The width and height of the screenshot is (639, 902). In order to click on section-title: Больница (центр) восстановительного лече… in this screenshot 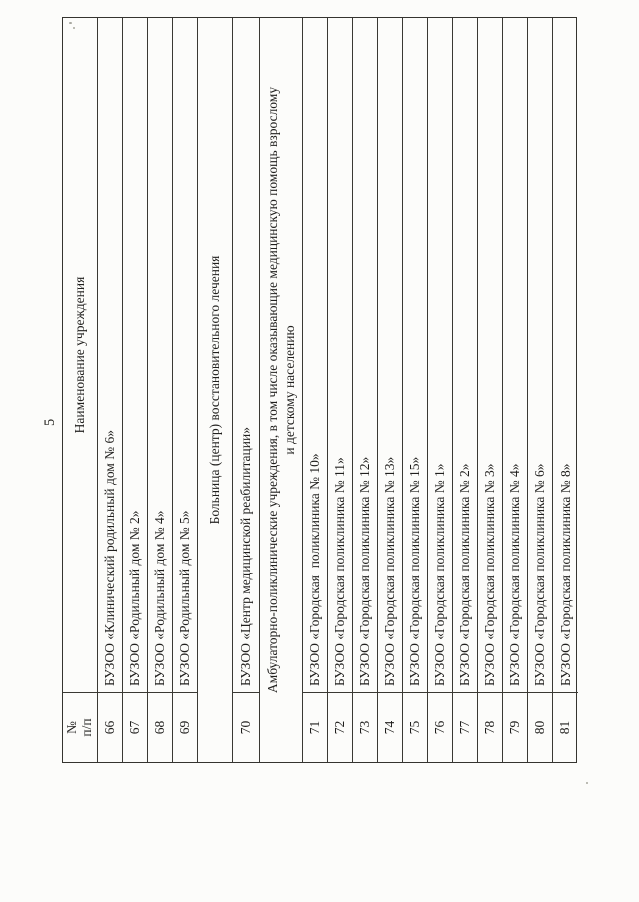, I will do `click(215, 390)`.